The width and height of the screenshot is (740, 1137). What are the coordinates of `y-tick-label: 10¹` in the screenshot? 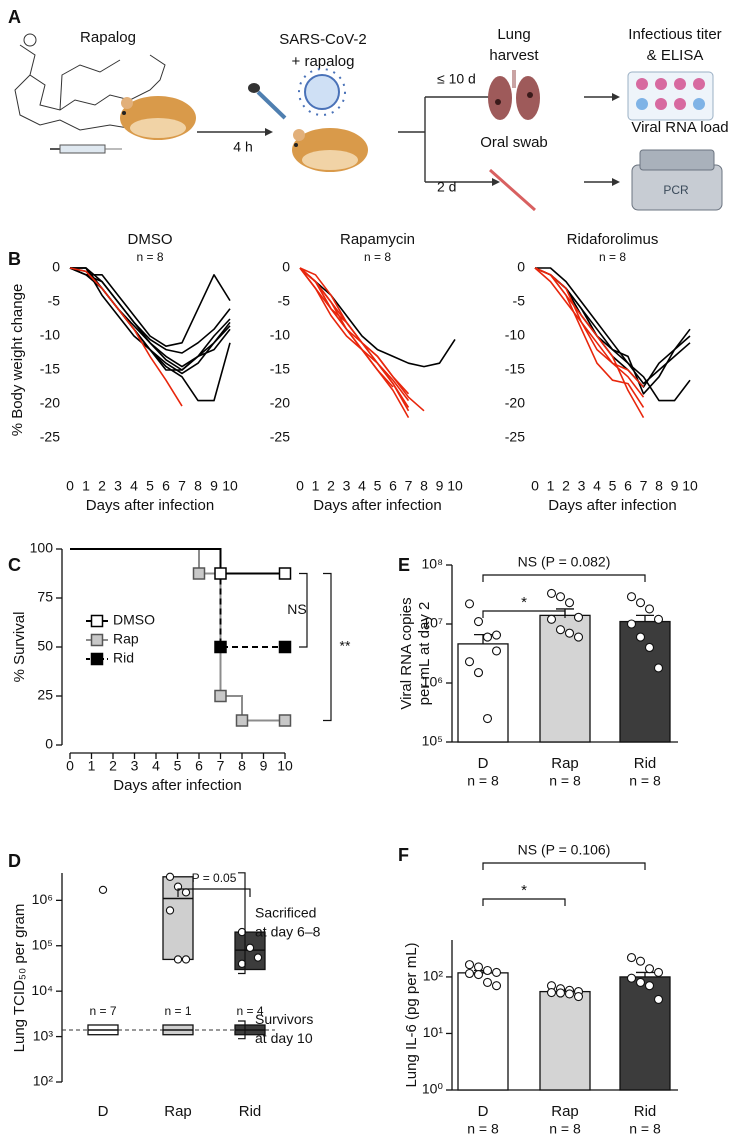 It's located at (433, 1032).